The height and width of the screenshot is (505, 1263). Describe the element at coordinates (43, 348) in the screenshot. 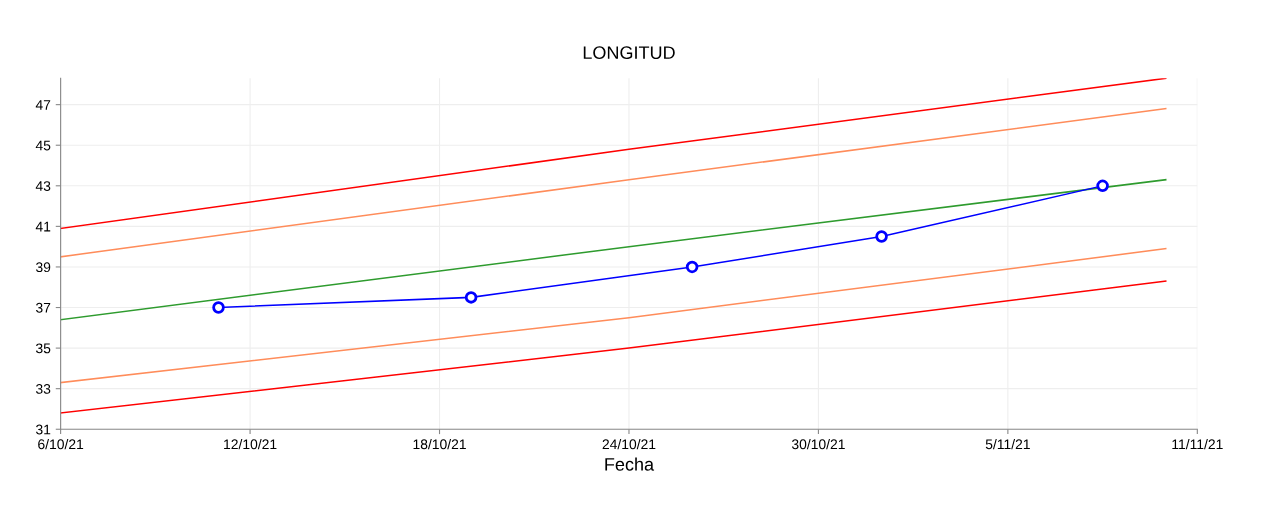

I see `y-tick-label: 35` at that location.